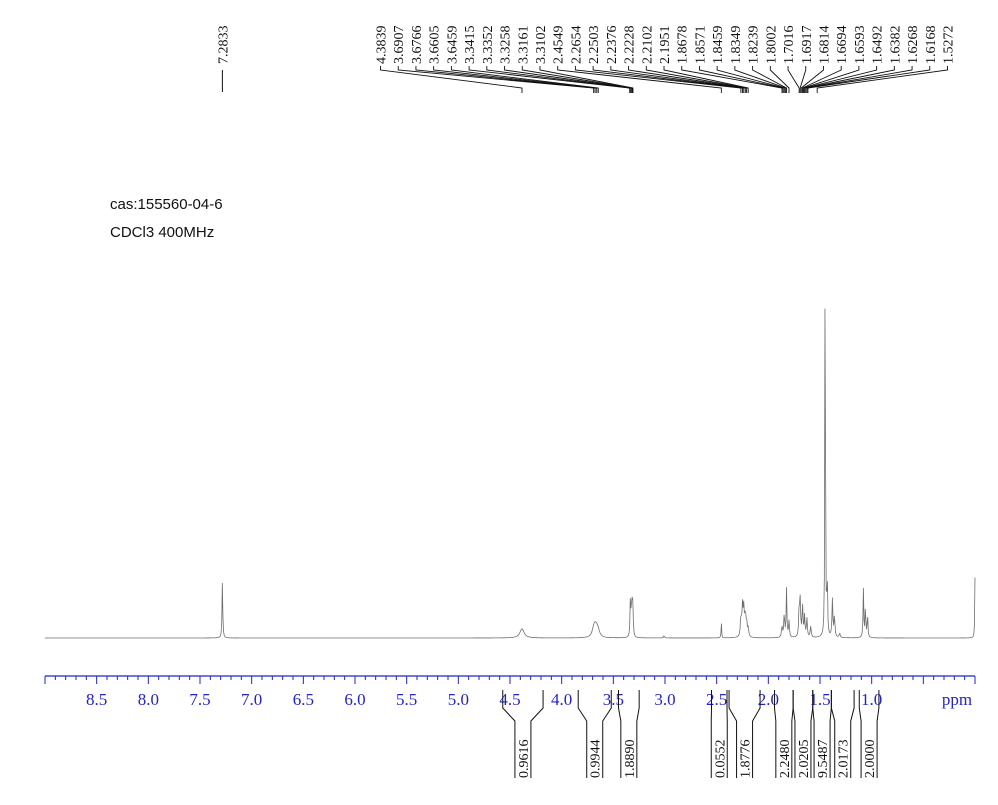  What do you see at coordinates (559, 45) in the screenshot?
I see `peak-label: 2.4549` at bounding box center [559, 45].